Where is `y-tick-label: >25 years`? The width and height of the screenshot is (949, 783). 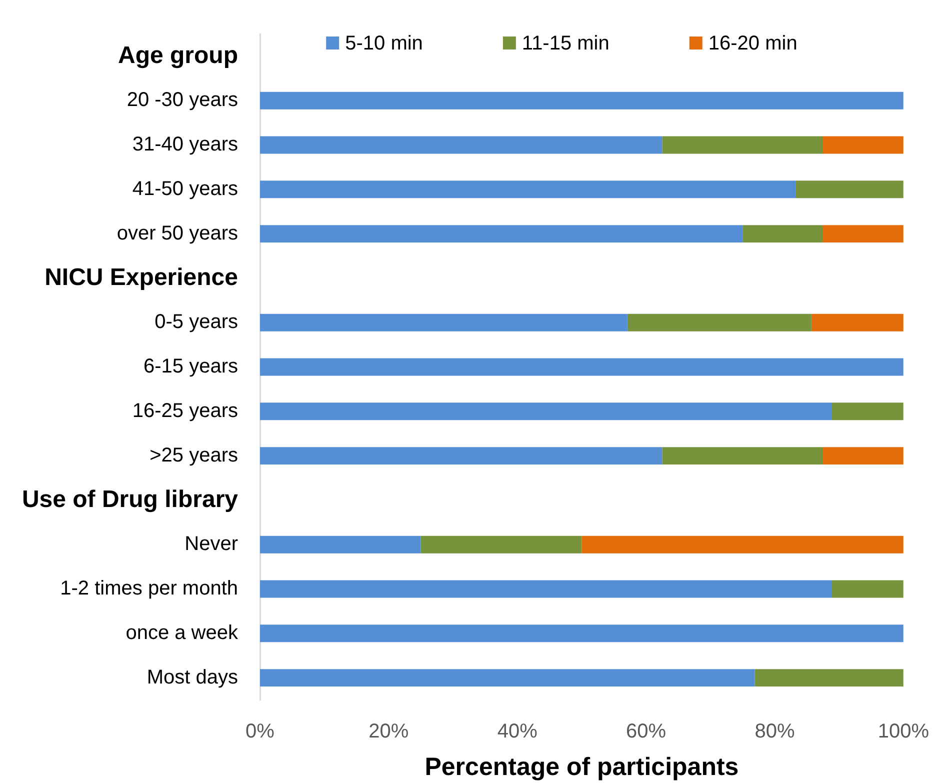
y-tick-label: >25 years is located at coordinates (194, 455).